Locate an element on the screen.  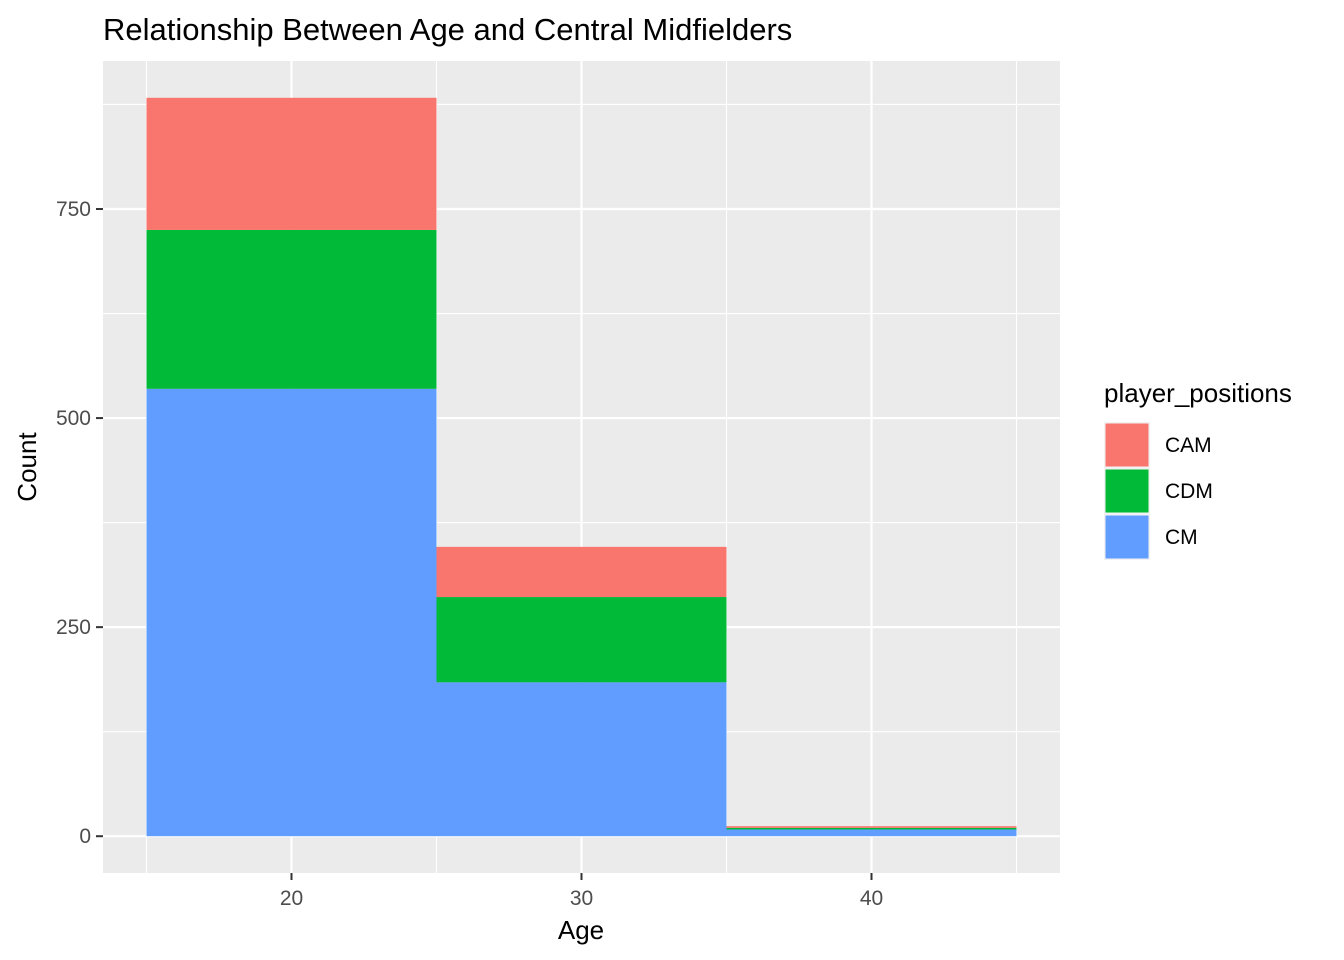
y-axis-title: Count is located at coordinates (27, 467).